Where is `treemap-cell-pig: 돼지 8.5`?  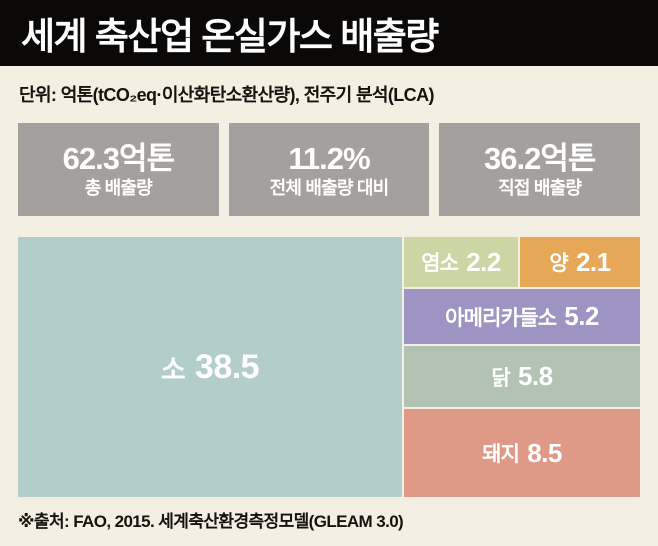 treemap-cell-pig: 돼지 8.5 is located at coordinates (522, 453).